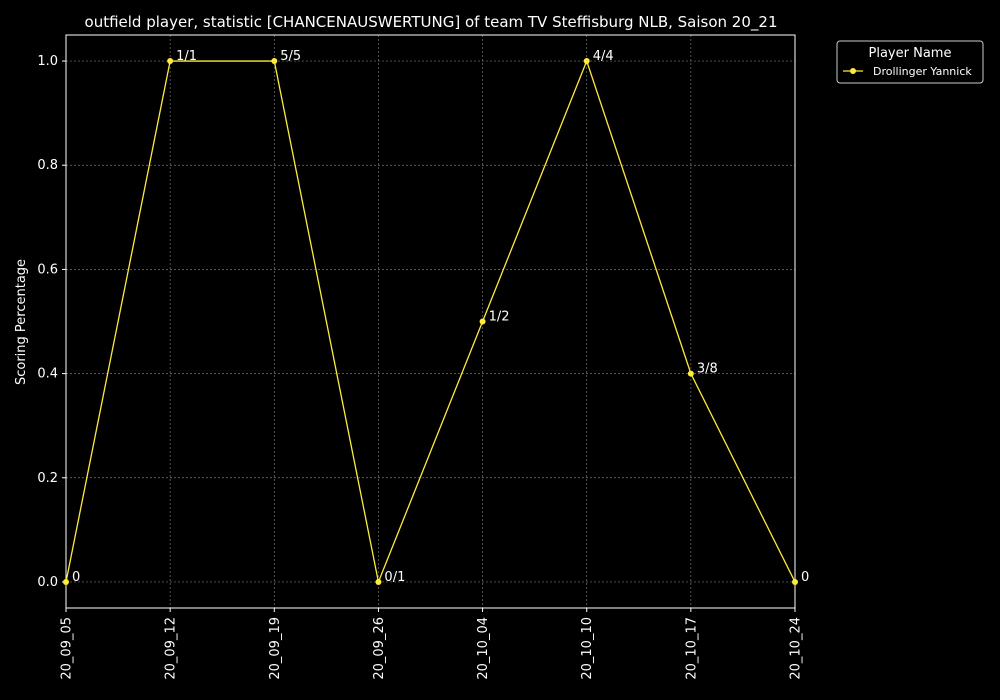 The width and height of the screenshot is (1000, 700). I want to click on data-label: 3/8, so click(707, 369).